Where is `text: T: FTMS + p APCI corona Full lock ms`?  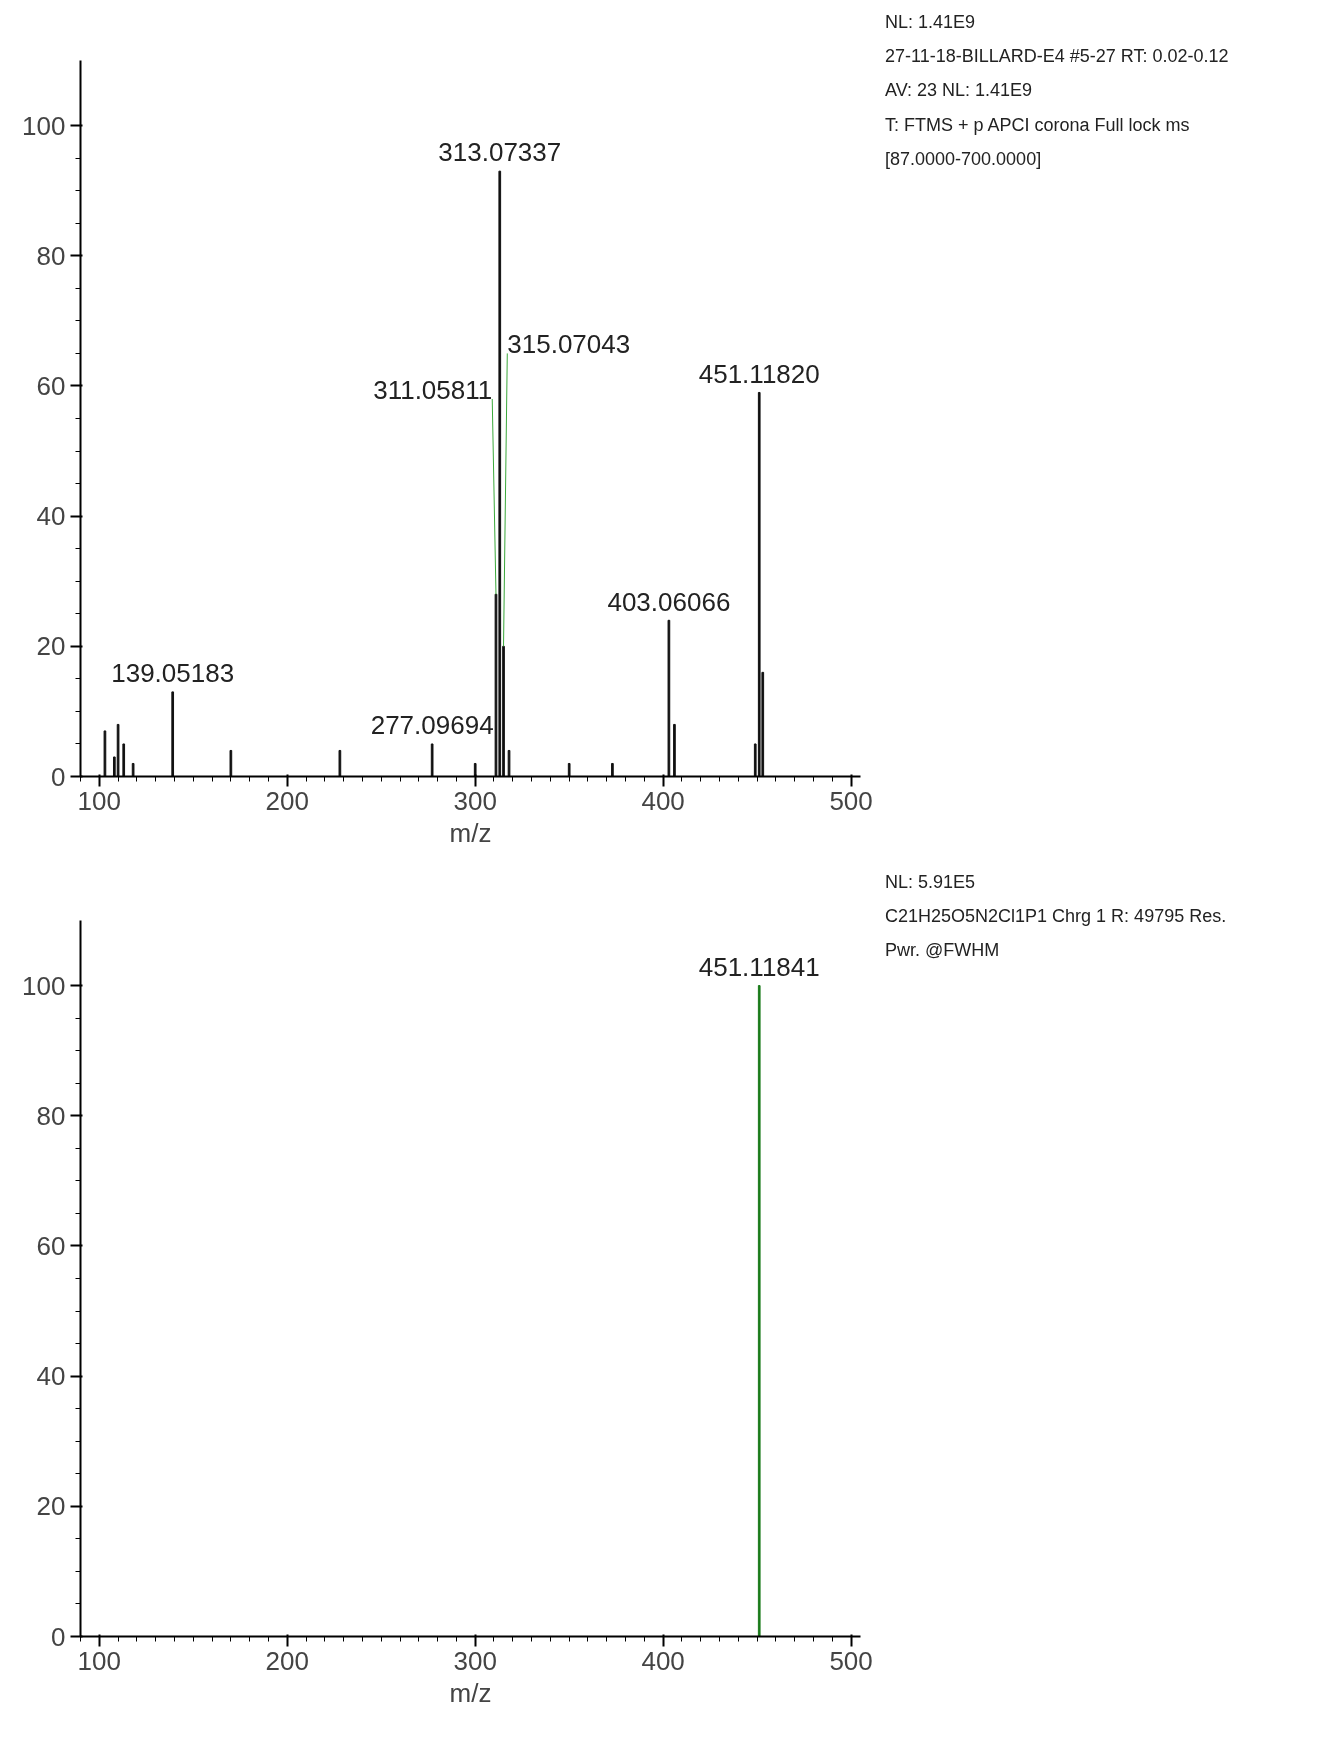
text: T: FTMS + p APCI corona Full lock ms is located at coordinates (1037, 124).